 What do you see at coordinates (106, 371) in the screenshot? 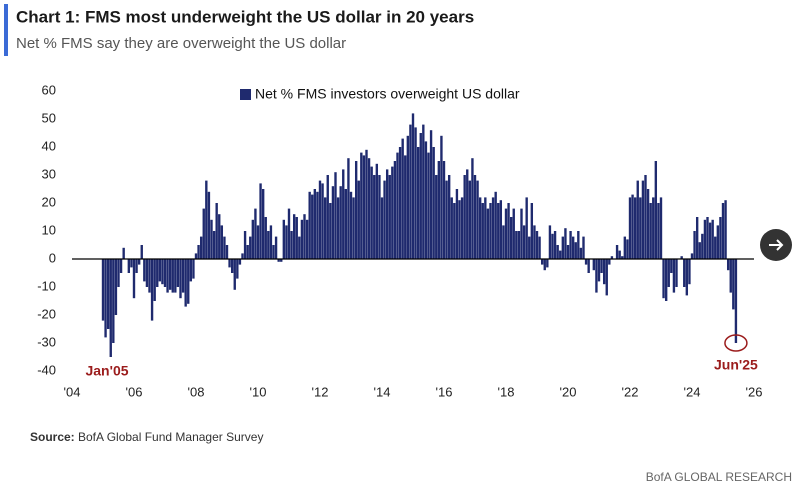
I see `annotation: Jan'05` at bounding box center [106, 371].